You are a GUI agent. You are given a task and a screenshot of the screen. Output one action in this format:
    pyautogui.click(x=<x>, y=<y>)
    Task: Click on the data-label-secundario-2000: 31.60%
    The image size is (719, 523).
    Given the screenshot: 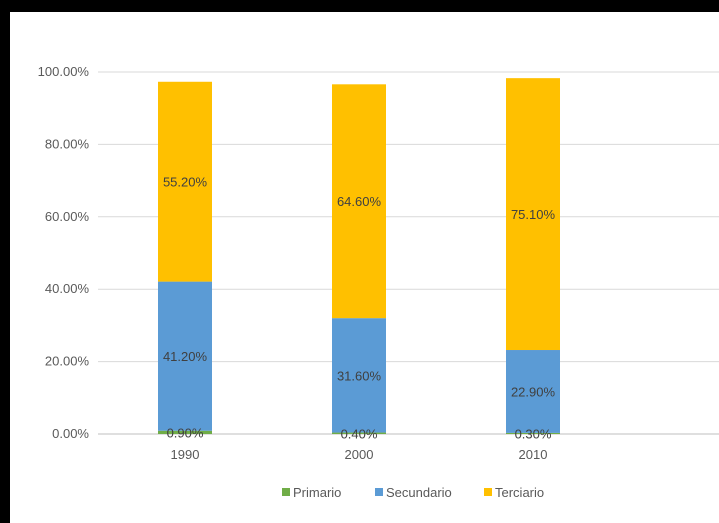 What is the action you would take?
    pyautogui.click(x=359, y=375)
    